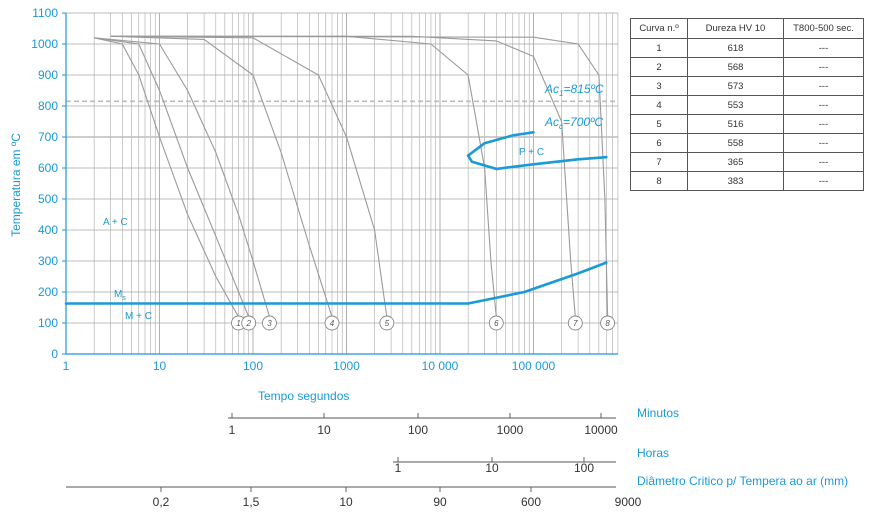  Describe the element at coordinates (496, 323) in the screenshot. I see `curve-marker-label-6: 6` at that location.